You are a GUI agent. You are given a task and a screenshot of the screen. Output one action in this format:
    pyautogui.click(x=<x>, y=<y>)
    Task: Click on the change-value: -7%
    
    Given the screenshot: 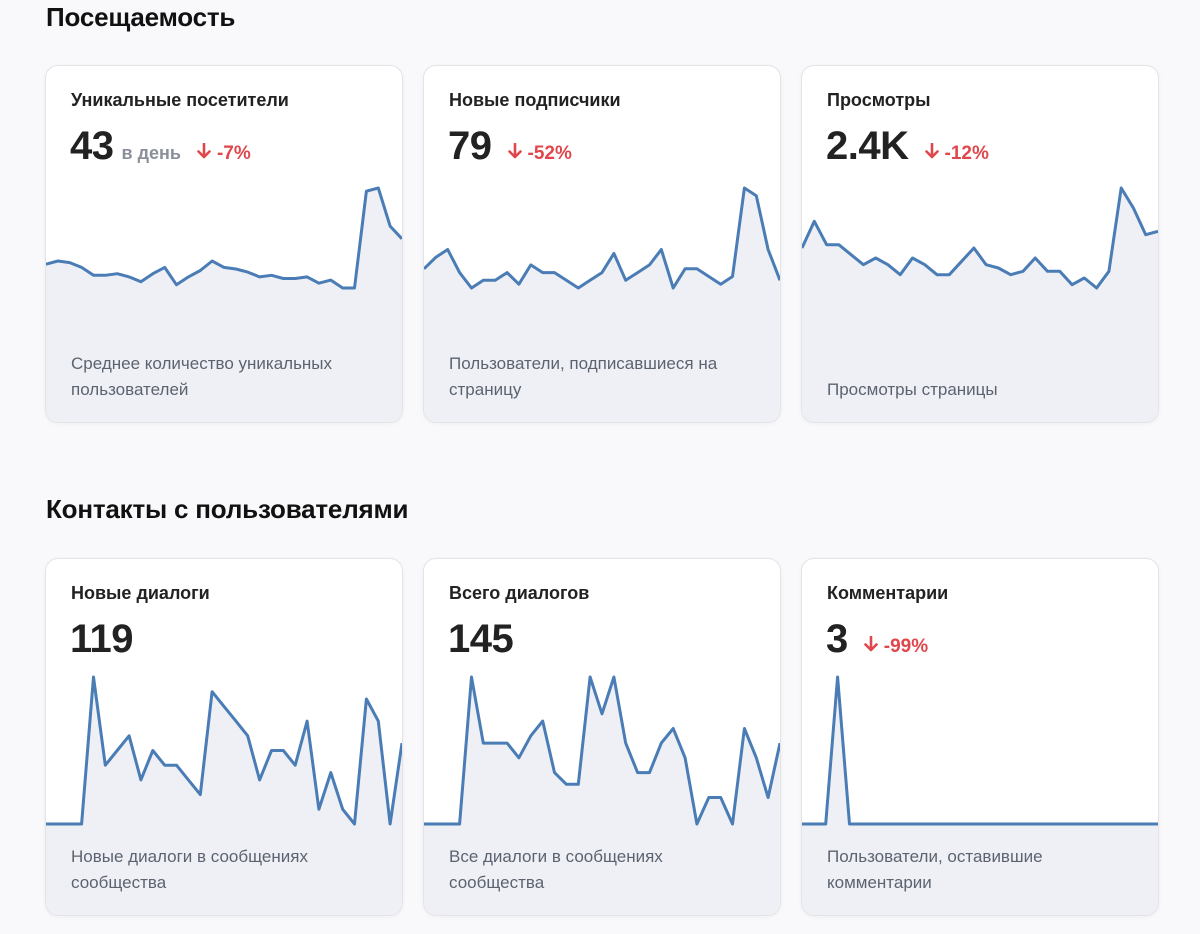 What is the action you would take?
    pyautogui.click(x=233, y=153)
    